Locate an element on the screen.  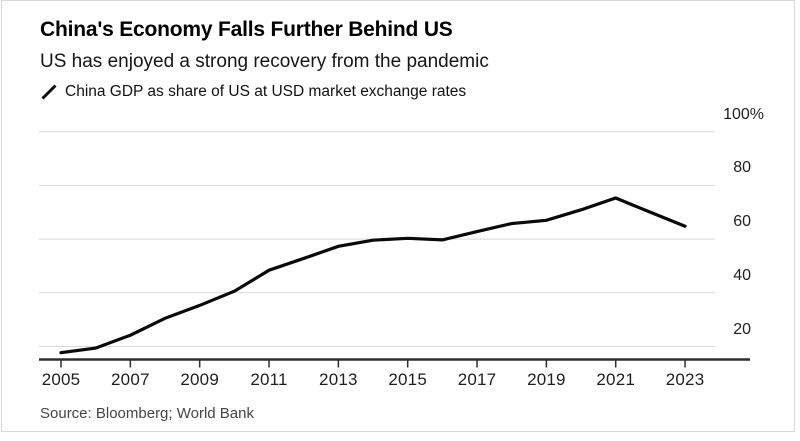
x-axis-tick-label: 2023 is located at coordinates (685, 379).